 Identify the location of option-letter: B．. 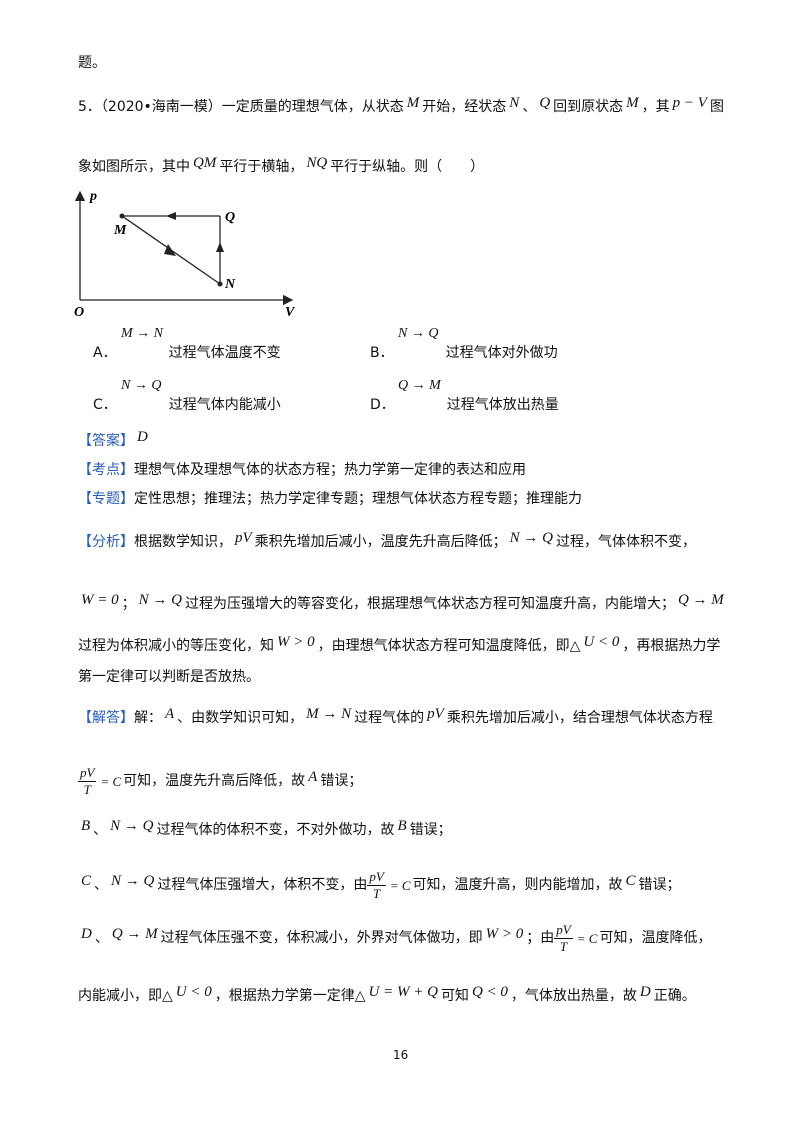
(382, 353).